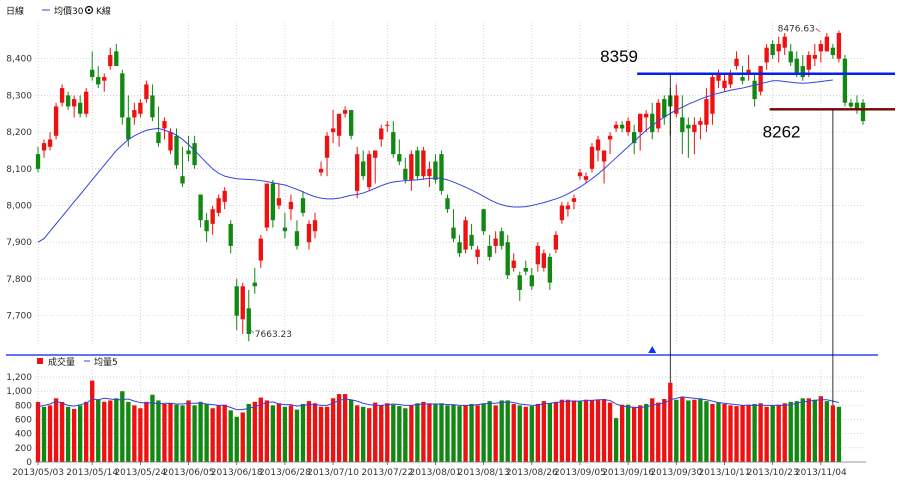 This screenshot has width=899, height=487. I want to click on period-label: 日線, so click(15, 11).